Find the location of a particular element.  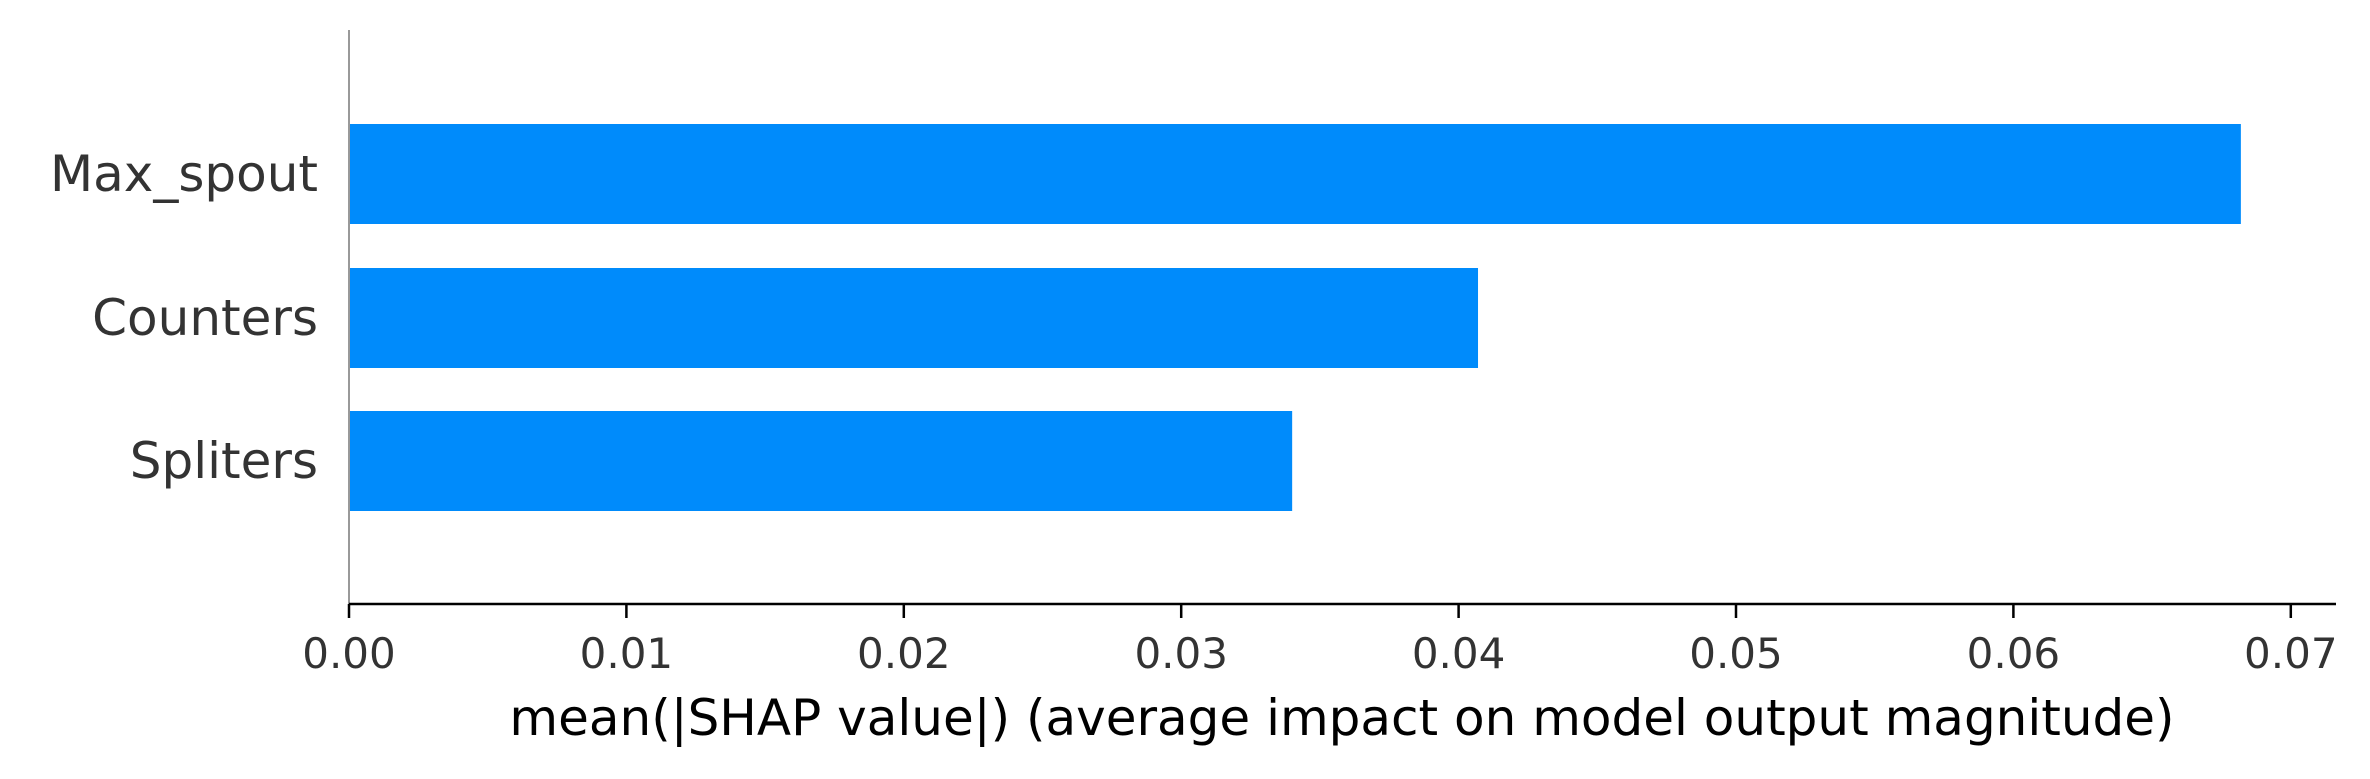

category-label-spliters: Spliters is located at coordinates (224, 461).